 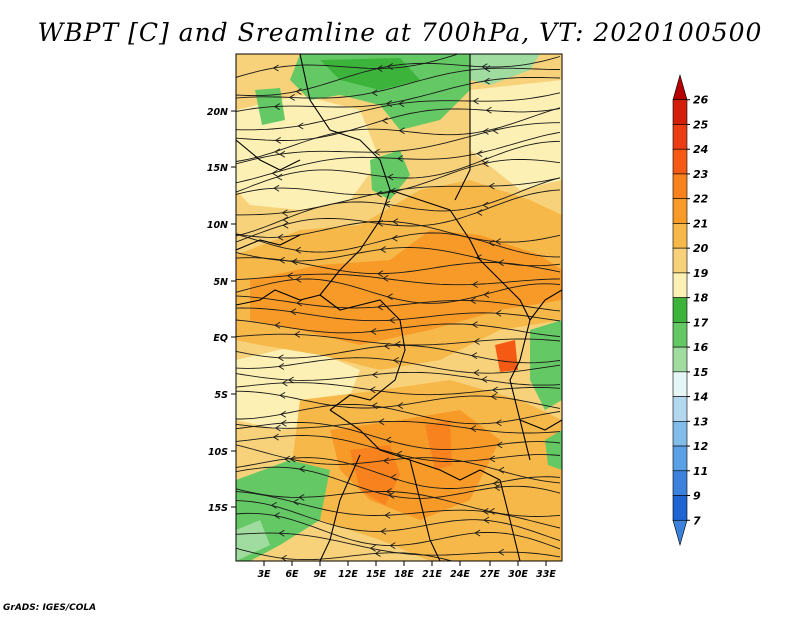 I want to click on field-orange-dark-b, so click(x=438, y=445).